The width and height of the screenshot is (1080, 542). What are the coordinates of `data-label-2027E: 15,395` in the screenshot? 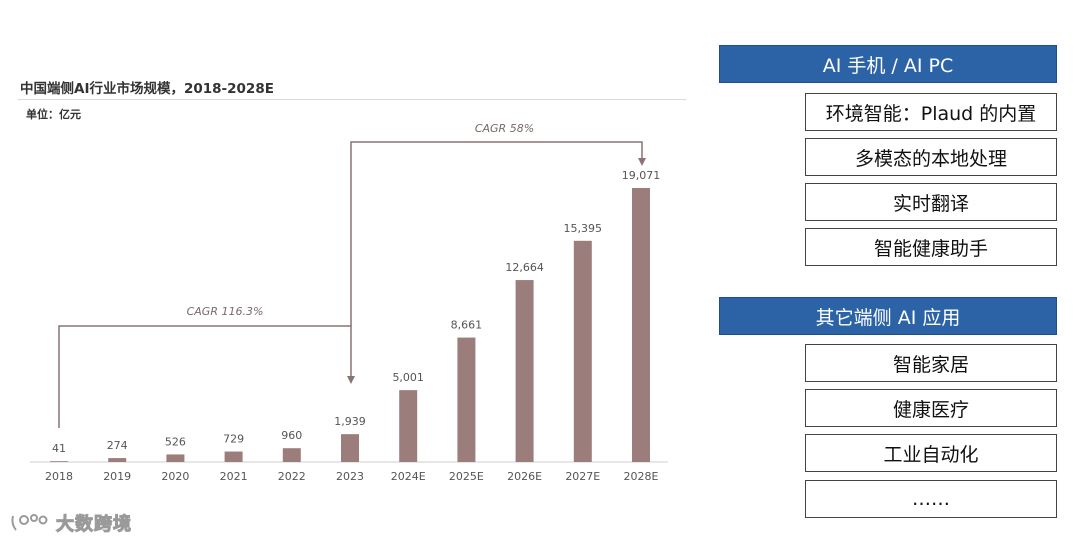 It's located at (583, 228).